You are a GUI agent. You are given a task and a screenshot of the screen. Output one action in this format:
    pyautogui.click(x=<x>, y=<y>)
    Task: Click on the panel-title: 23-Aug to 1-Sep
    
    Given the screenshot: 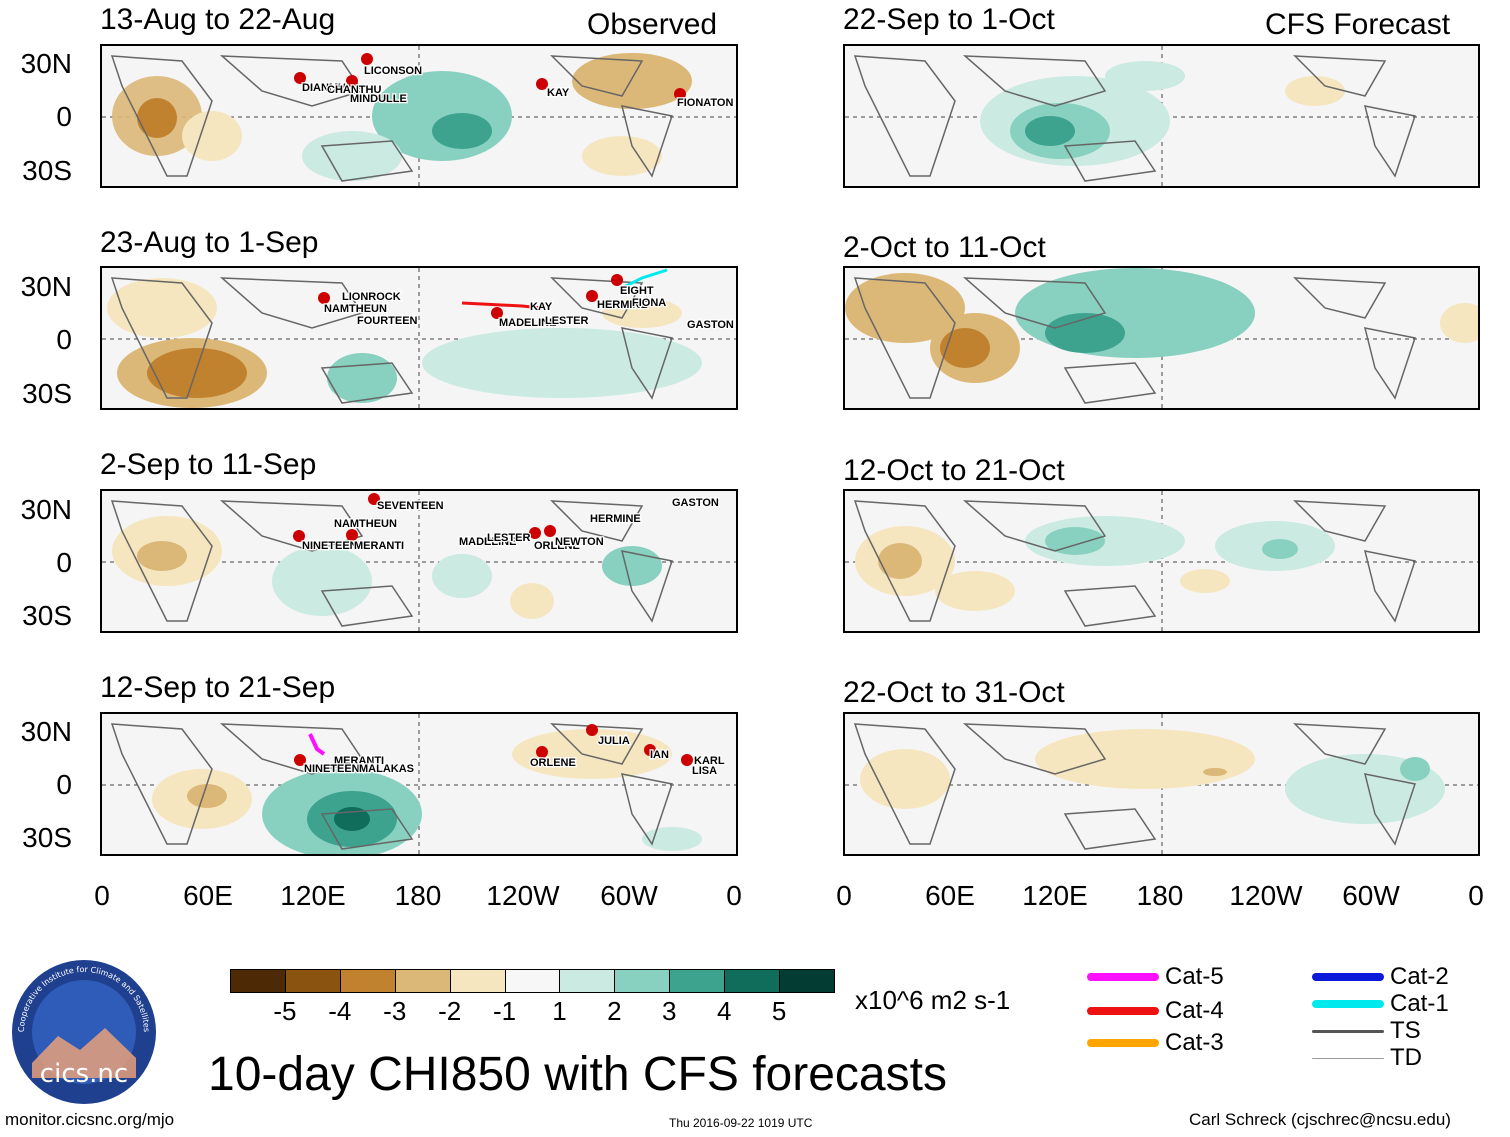 What is the action you would take?
    pyautogui.click(x=209, y=242)
    